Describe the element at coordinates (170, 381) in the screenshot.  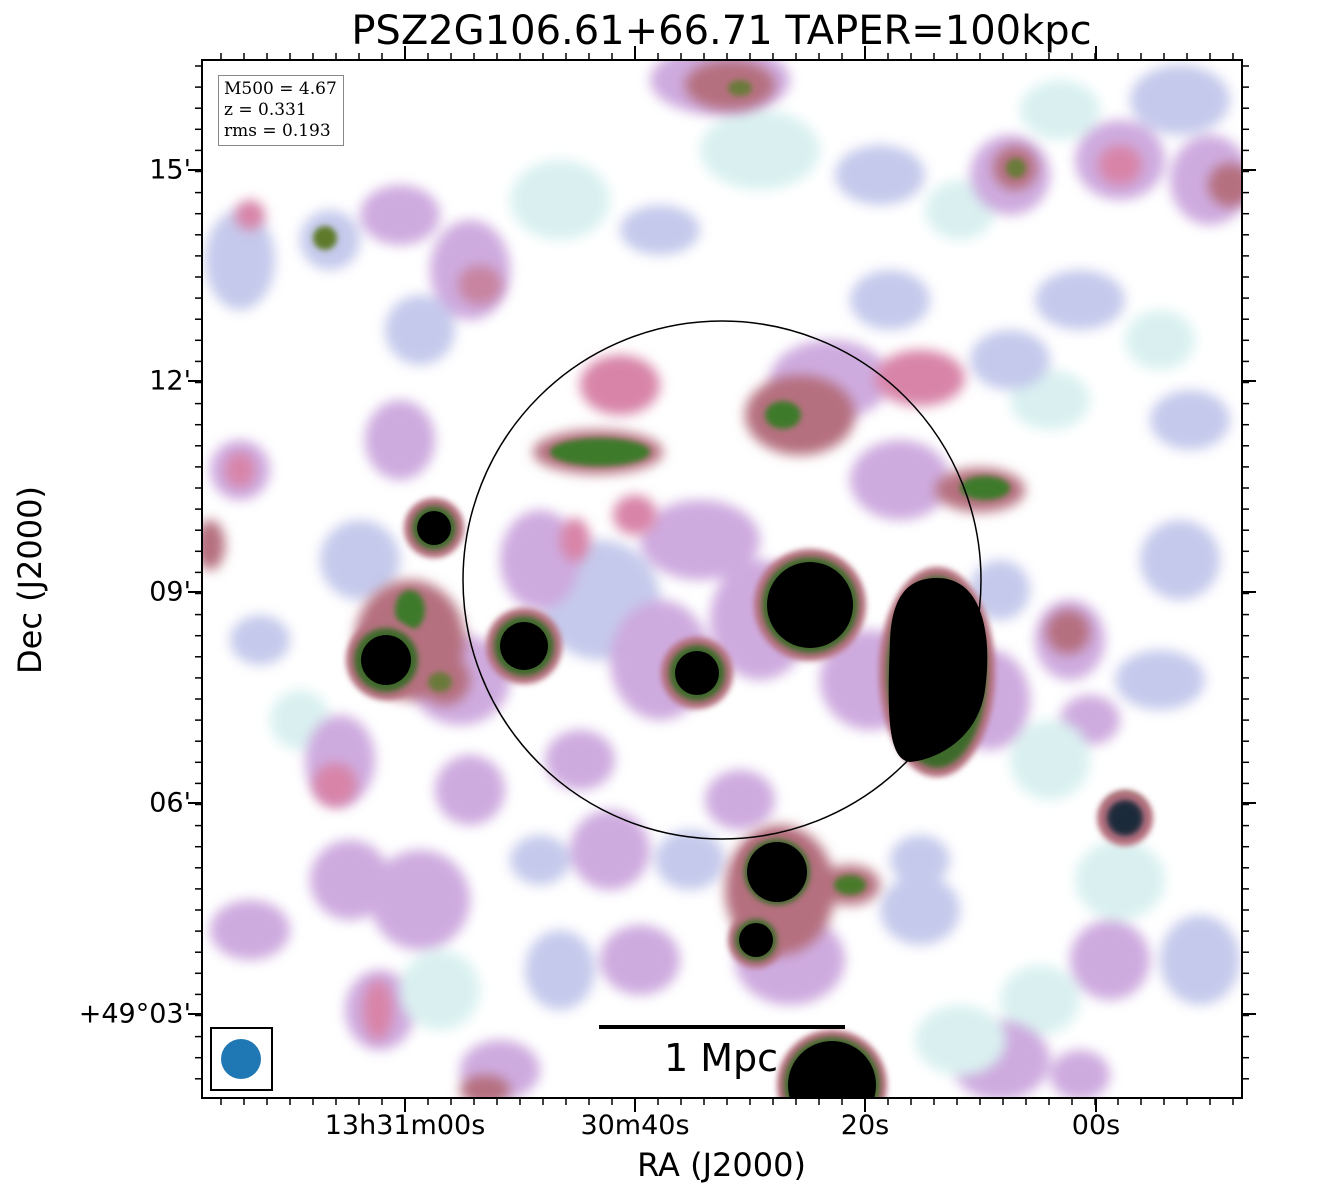
I see `ytick-label: 12'` at that location.